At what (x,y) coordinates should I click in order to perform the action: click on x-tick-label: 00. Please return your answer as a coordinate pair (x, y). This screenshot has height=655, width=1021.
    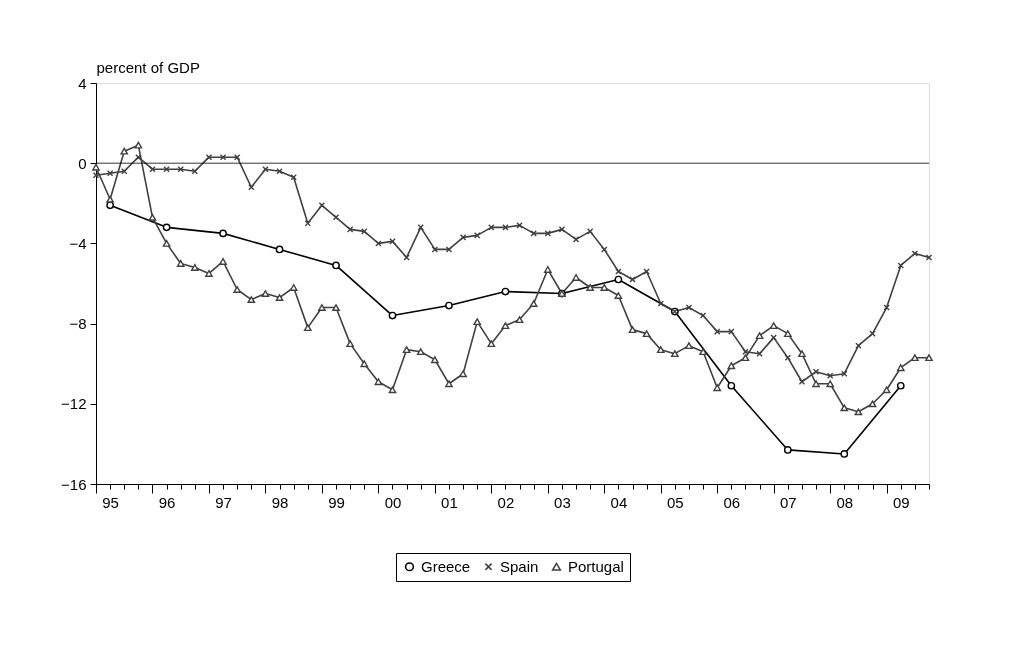
    Looking at the image, I should click on (393, 502).